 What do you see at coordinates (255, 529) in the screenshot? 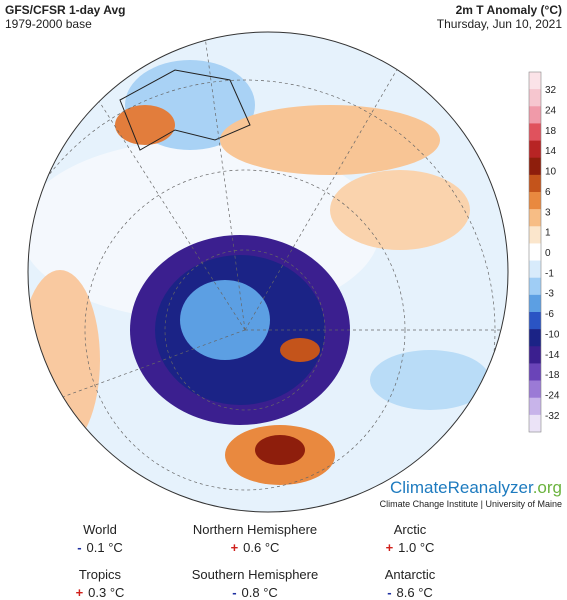
I see `stat-label: Northern Hemisphere` at bounding box center [255, 529].